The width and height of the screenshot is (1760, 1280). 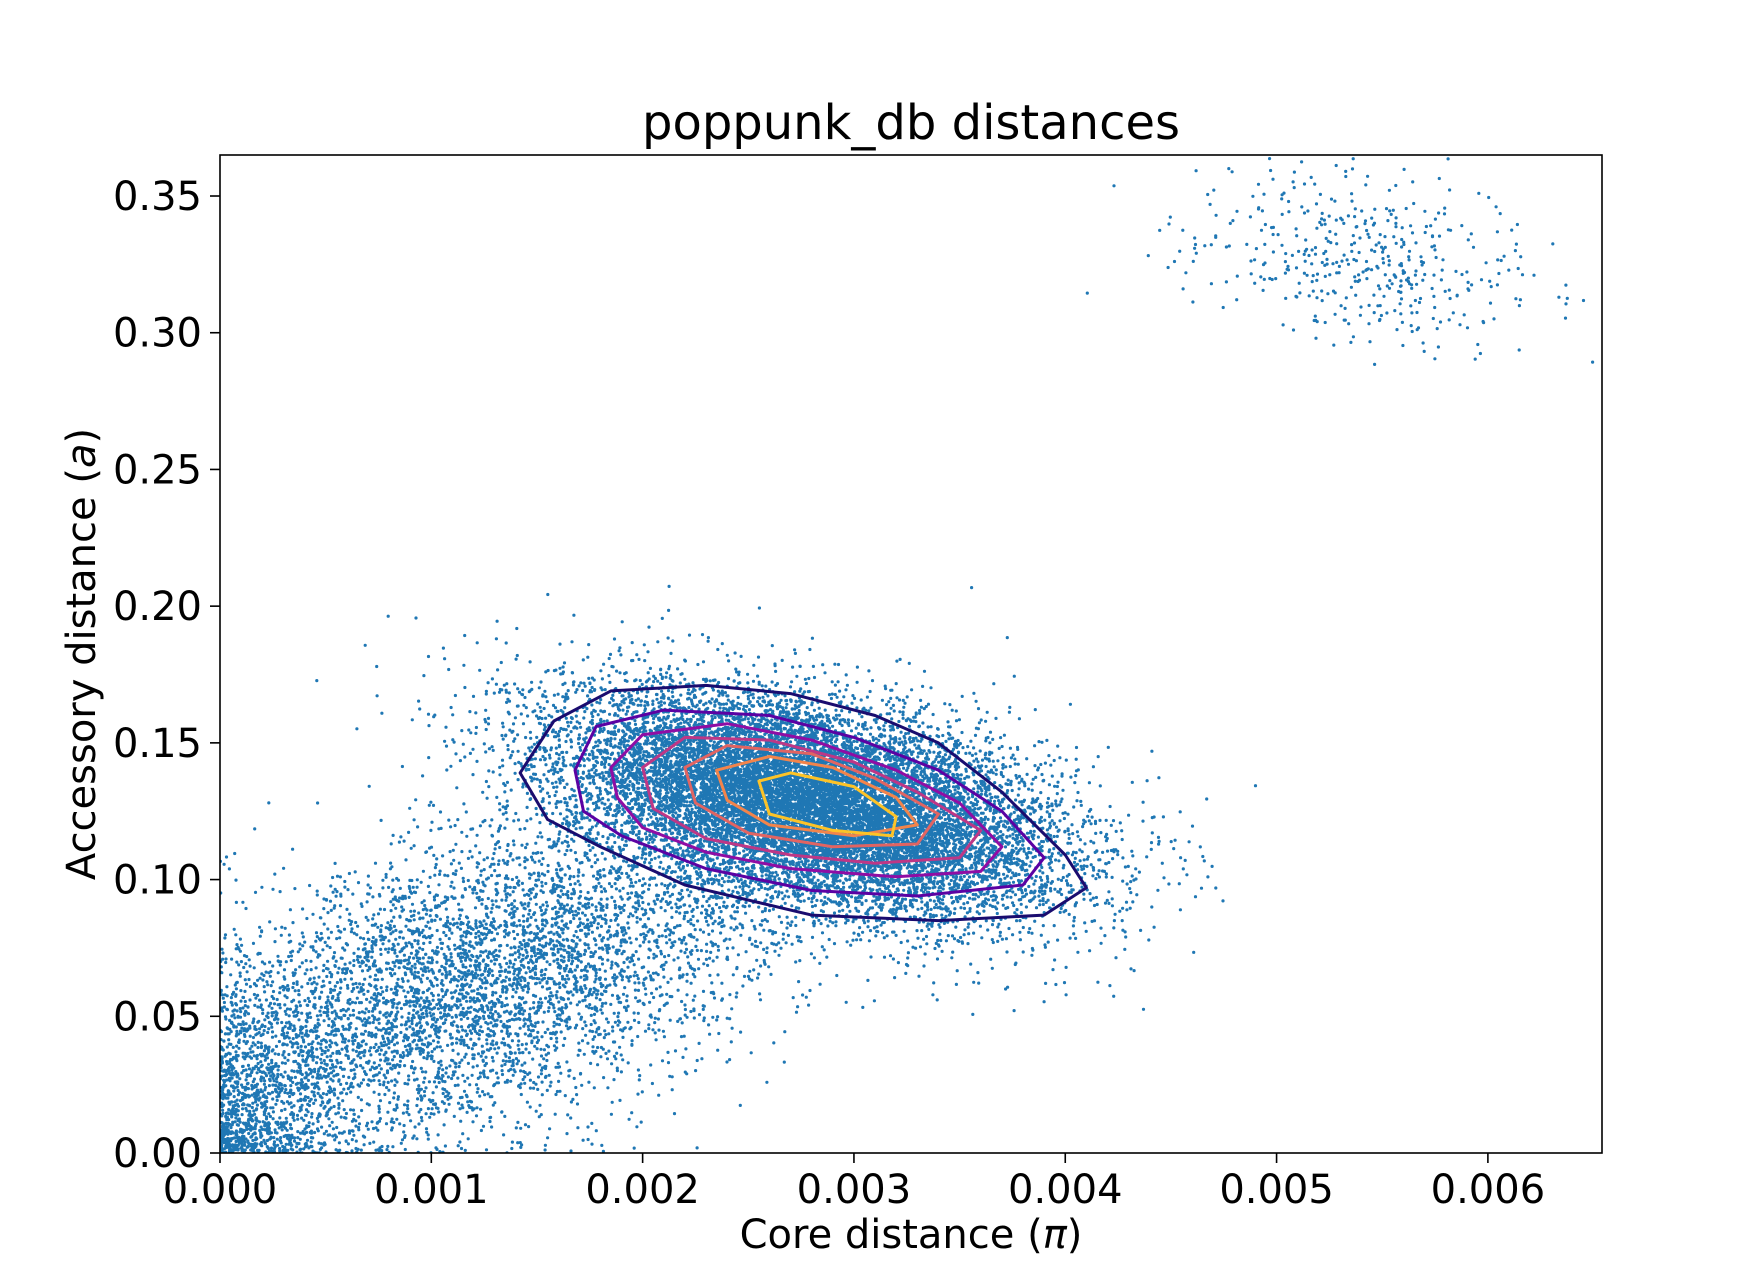 I want to click on x-tick-label: 0.002, so click(x=642, y=1190).